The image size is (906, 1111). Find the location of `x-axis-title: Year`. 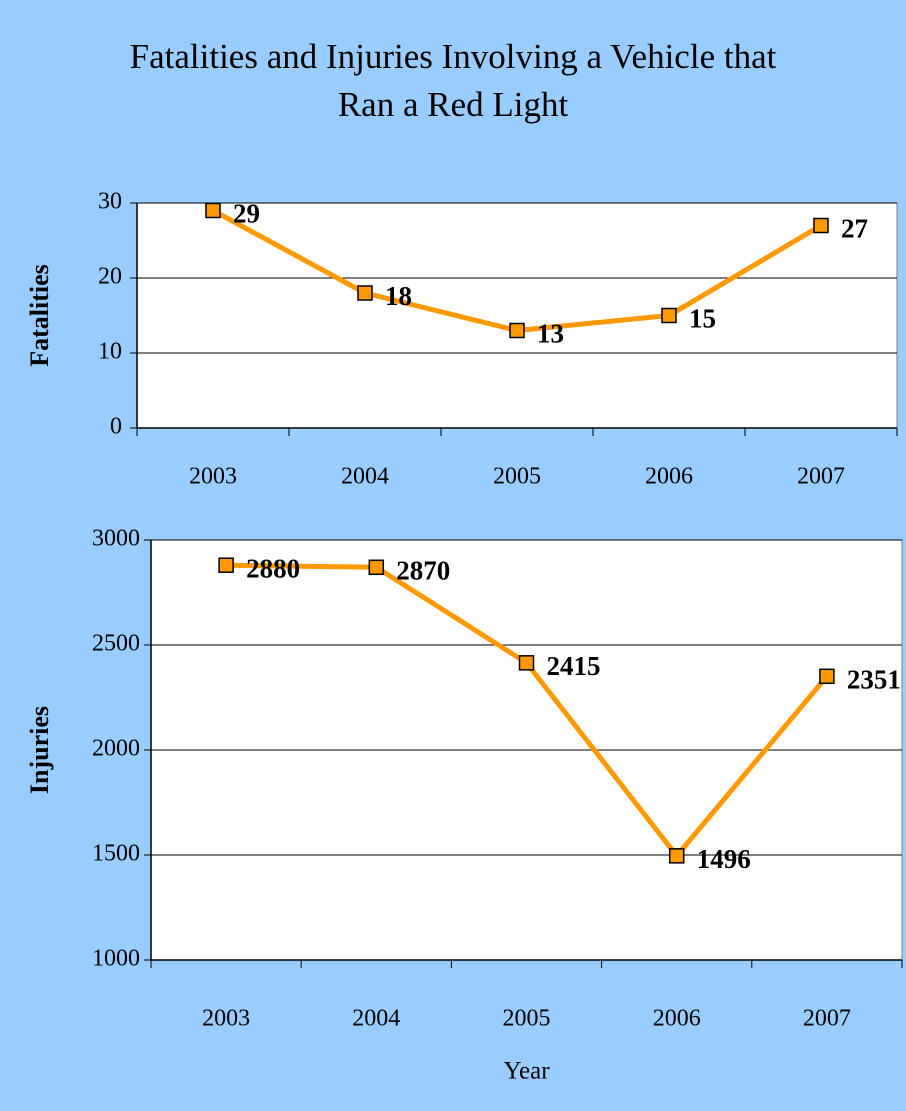

x-axis-title: Year is located at coordinates (526, 1071).